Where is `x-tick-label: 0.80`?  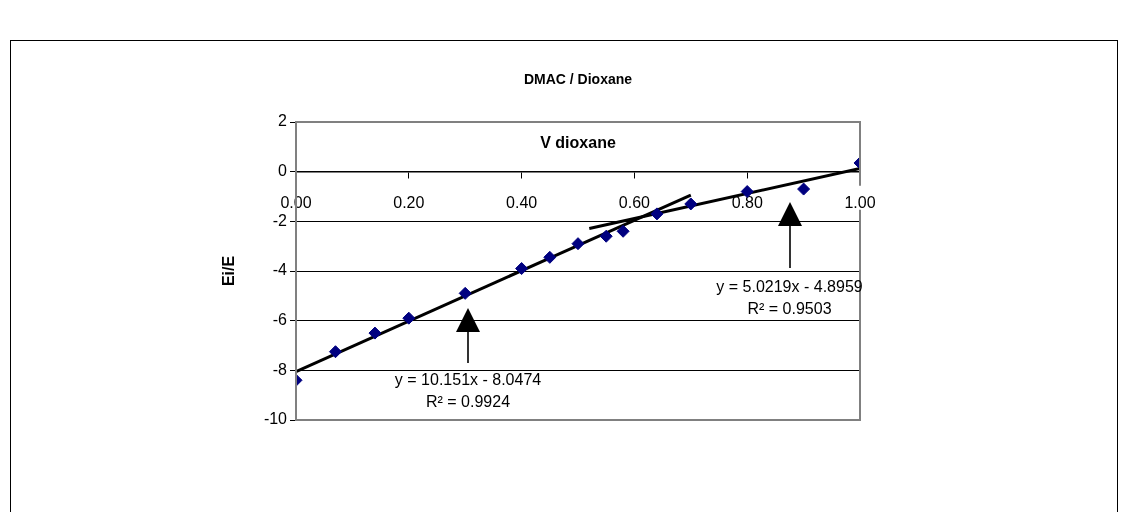 x-tick-label: 0.80 is located at coordinates (747, 202).